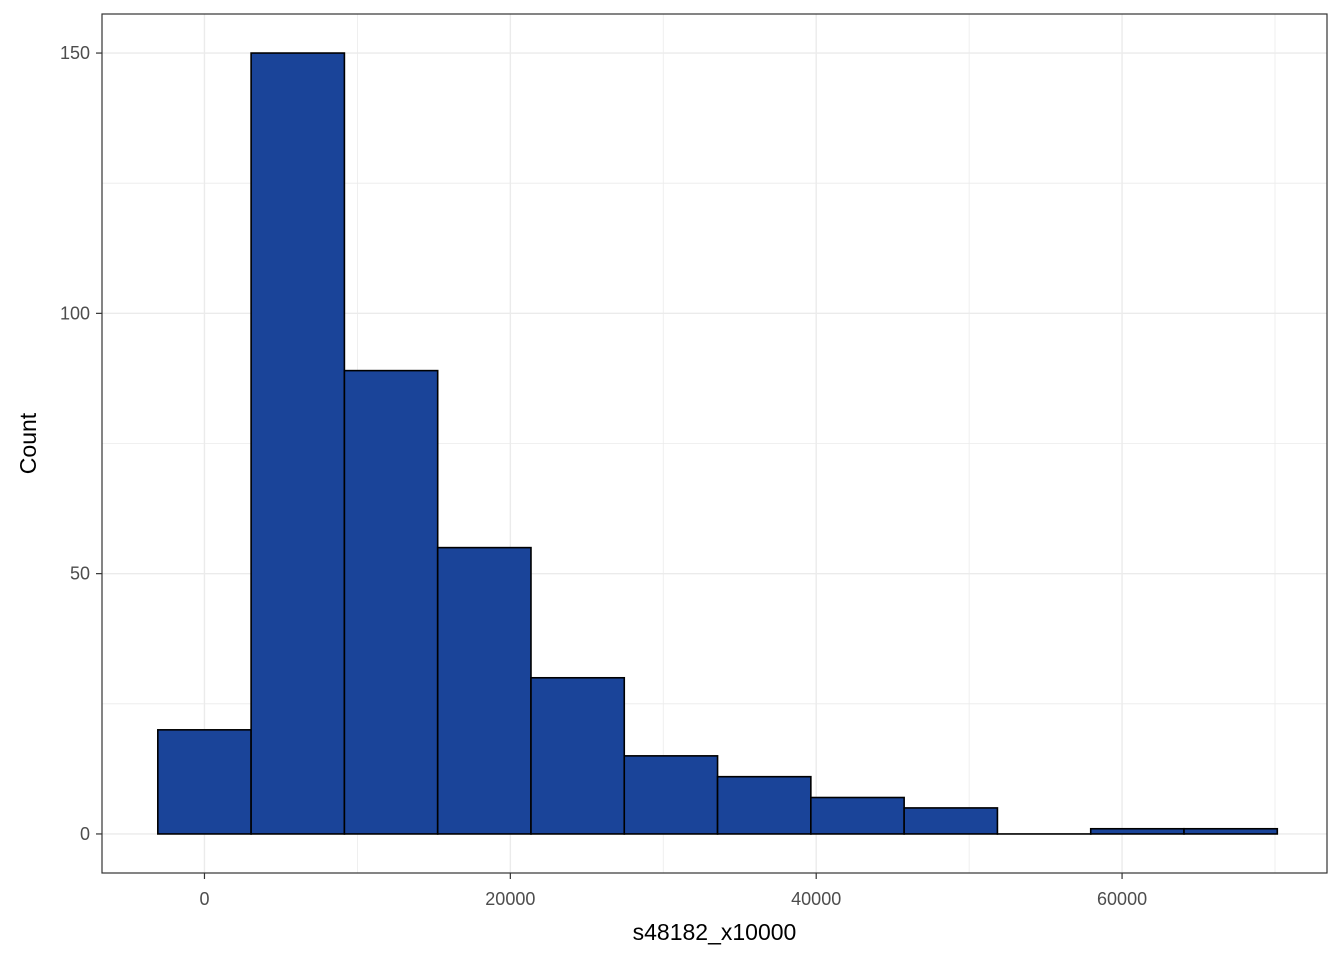 The image size is (1344, 960). Describe the element at coordinates (715, 932) in the screenshot. I see `x-axis-title: s48182_x10000` at that location.